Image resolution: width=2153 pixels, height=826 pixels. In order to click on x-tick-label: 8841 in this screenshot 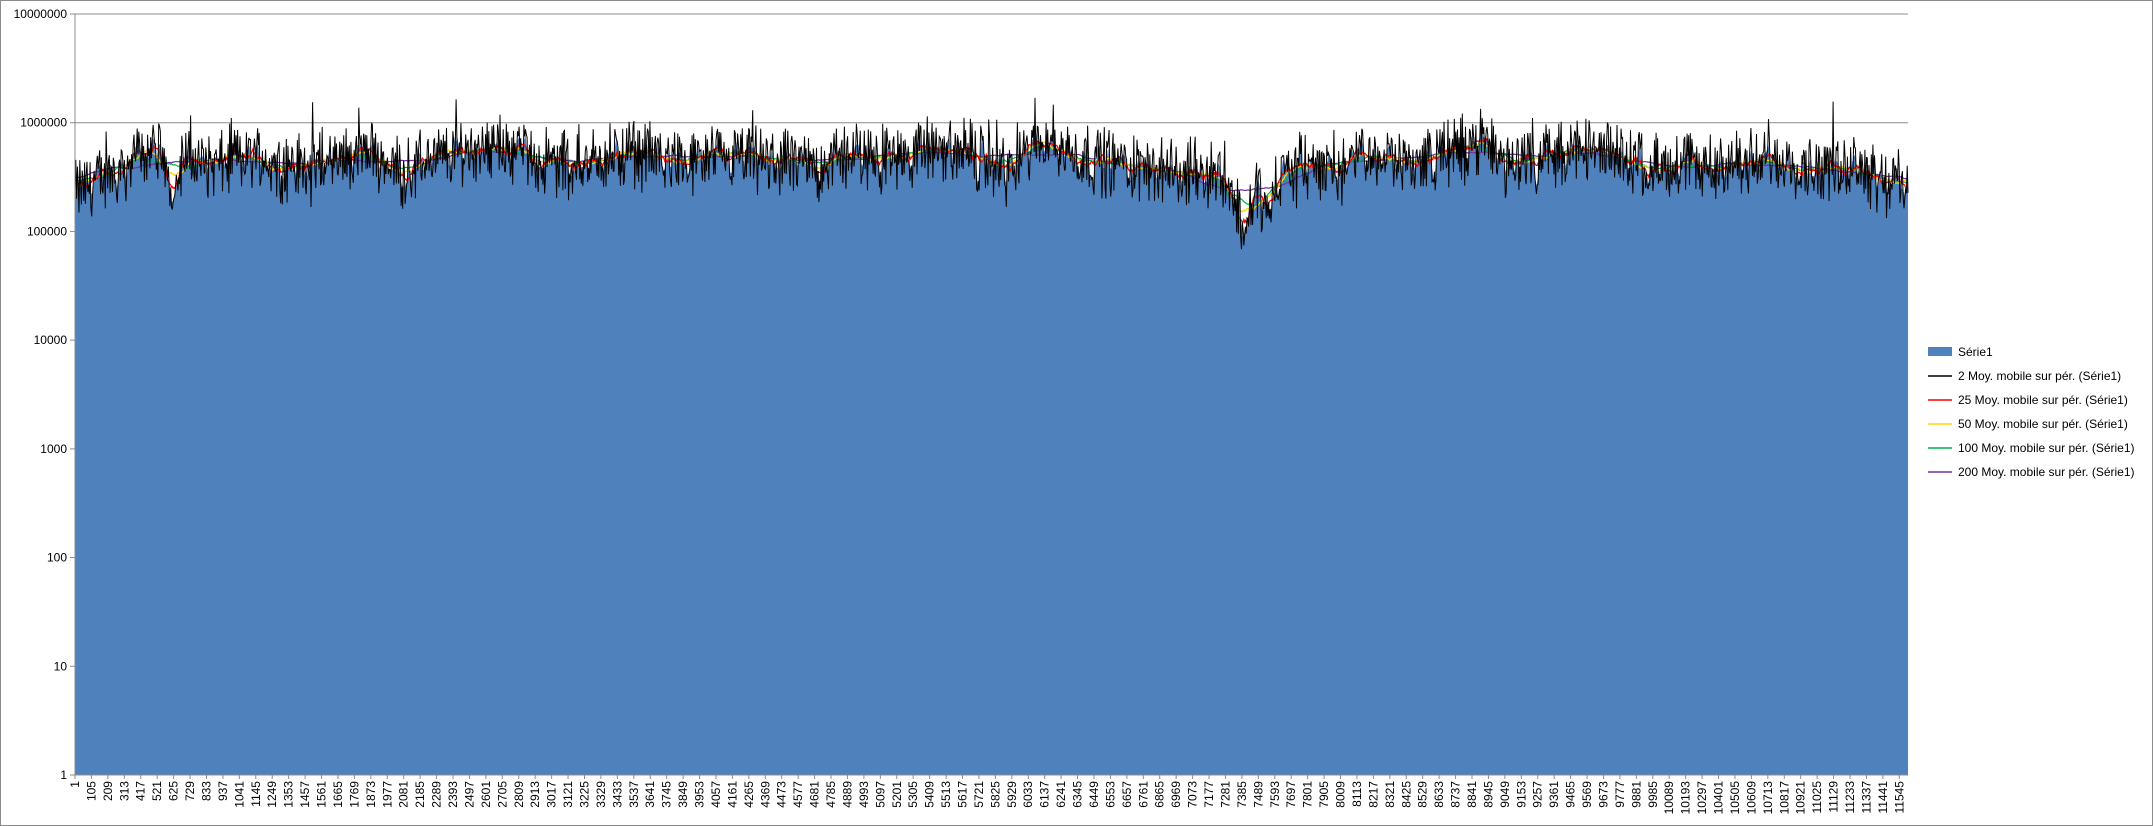, I will do `click(1472, 794)`.